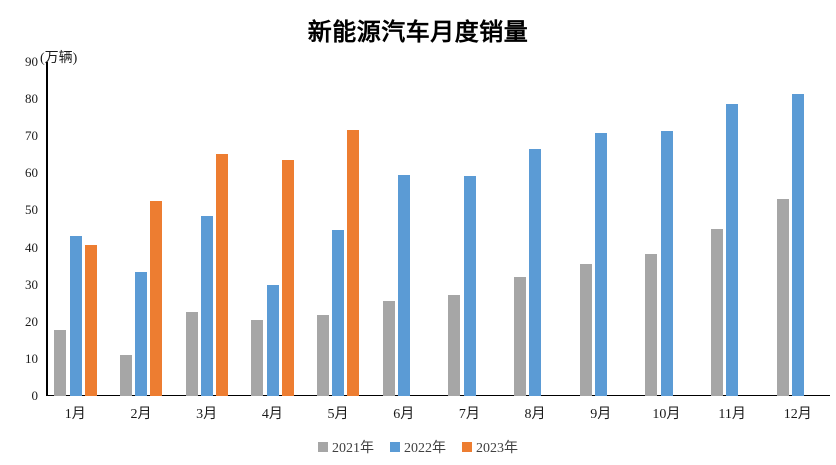 This screenshot has height=465, width=836. What do you see at coordinates (666, 414) in the screenshot?
I see `x-tick-label: 10月` at bounding box center [666, 414].